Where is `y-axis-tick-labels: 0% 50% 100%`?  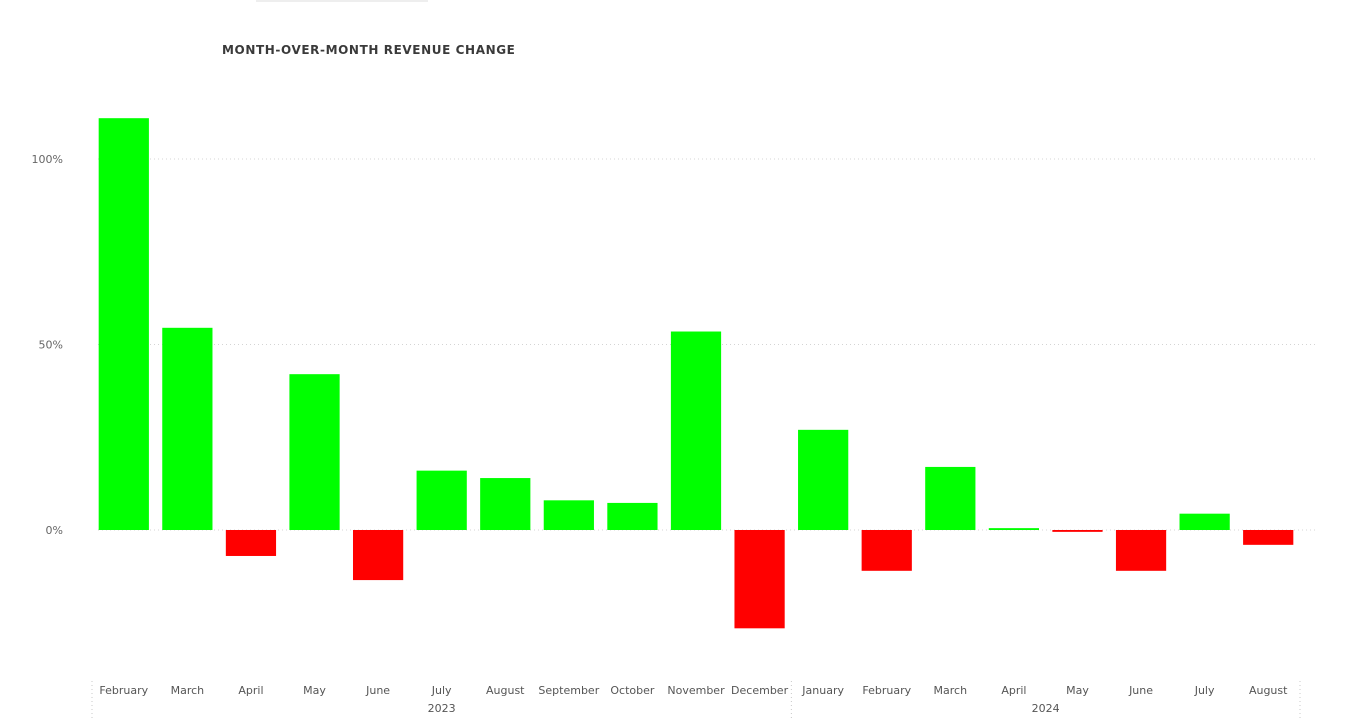 y-axis-tick-labels: 0% 50% 100% is located at coordinates (47, 345).